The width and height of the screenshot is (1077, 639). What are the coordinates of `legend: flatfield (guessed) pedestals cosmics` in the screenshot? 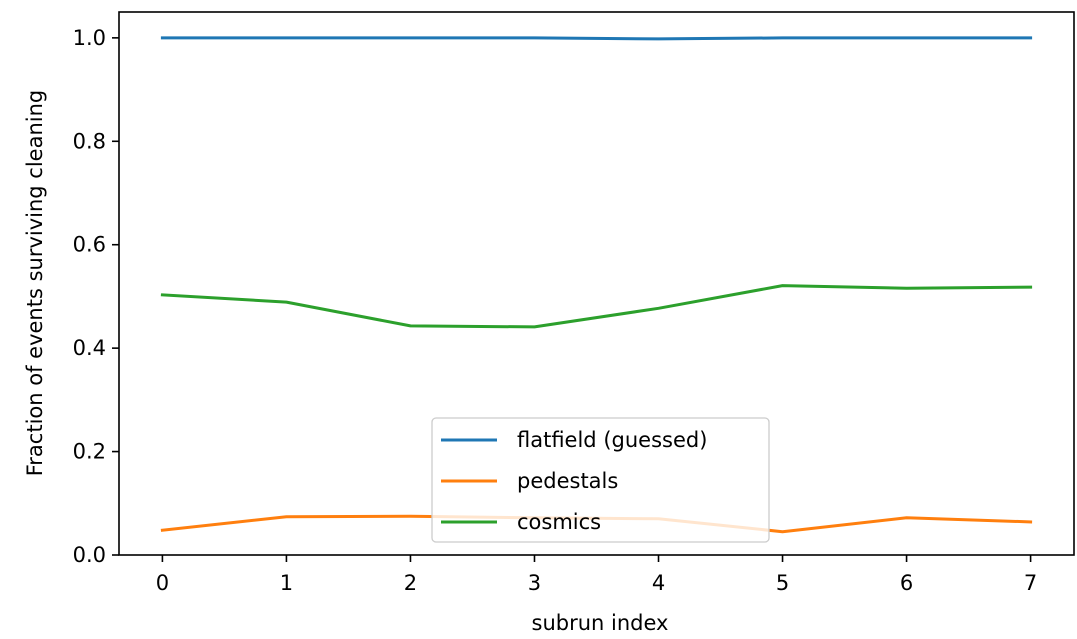 It's located at (600, 480).